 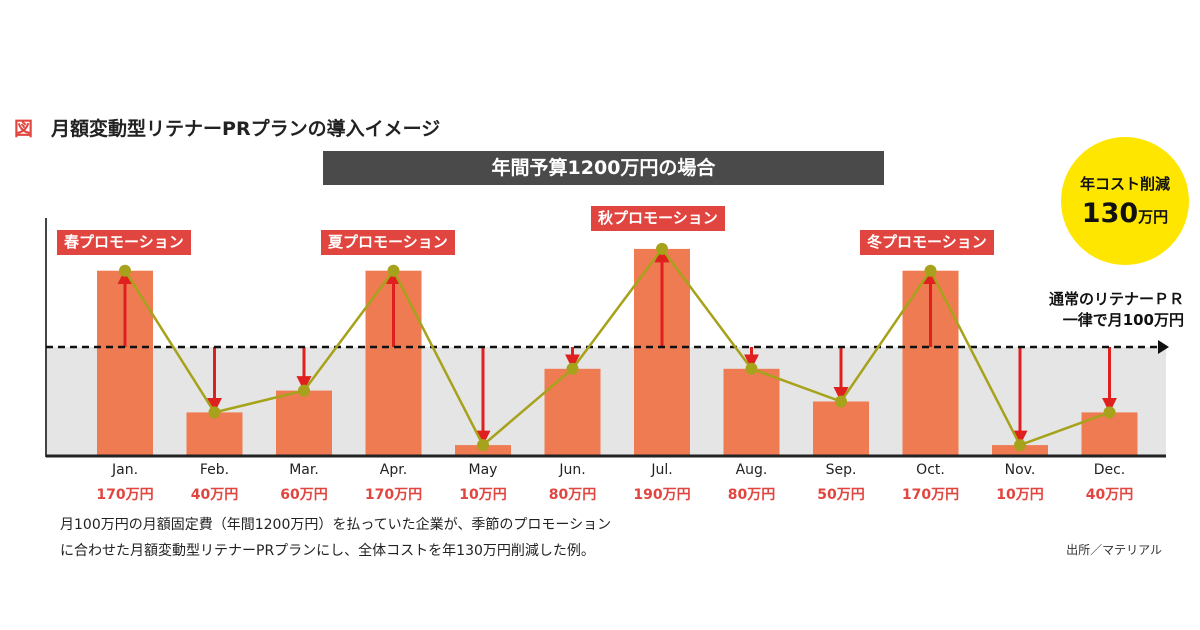 I want to click on figure-label: 図, so click(x=24, y=129).